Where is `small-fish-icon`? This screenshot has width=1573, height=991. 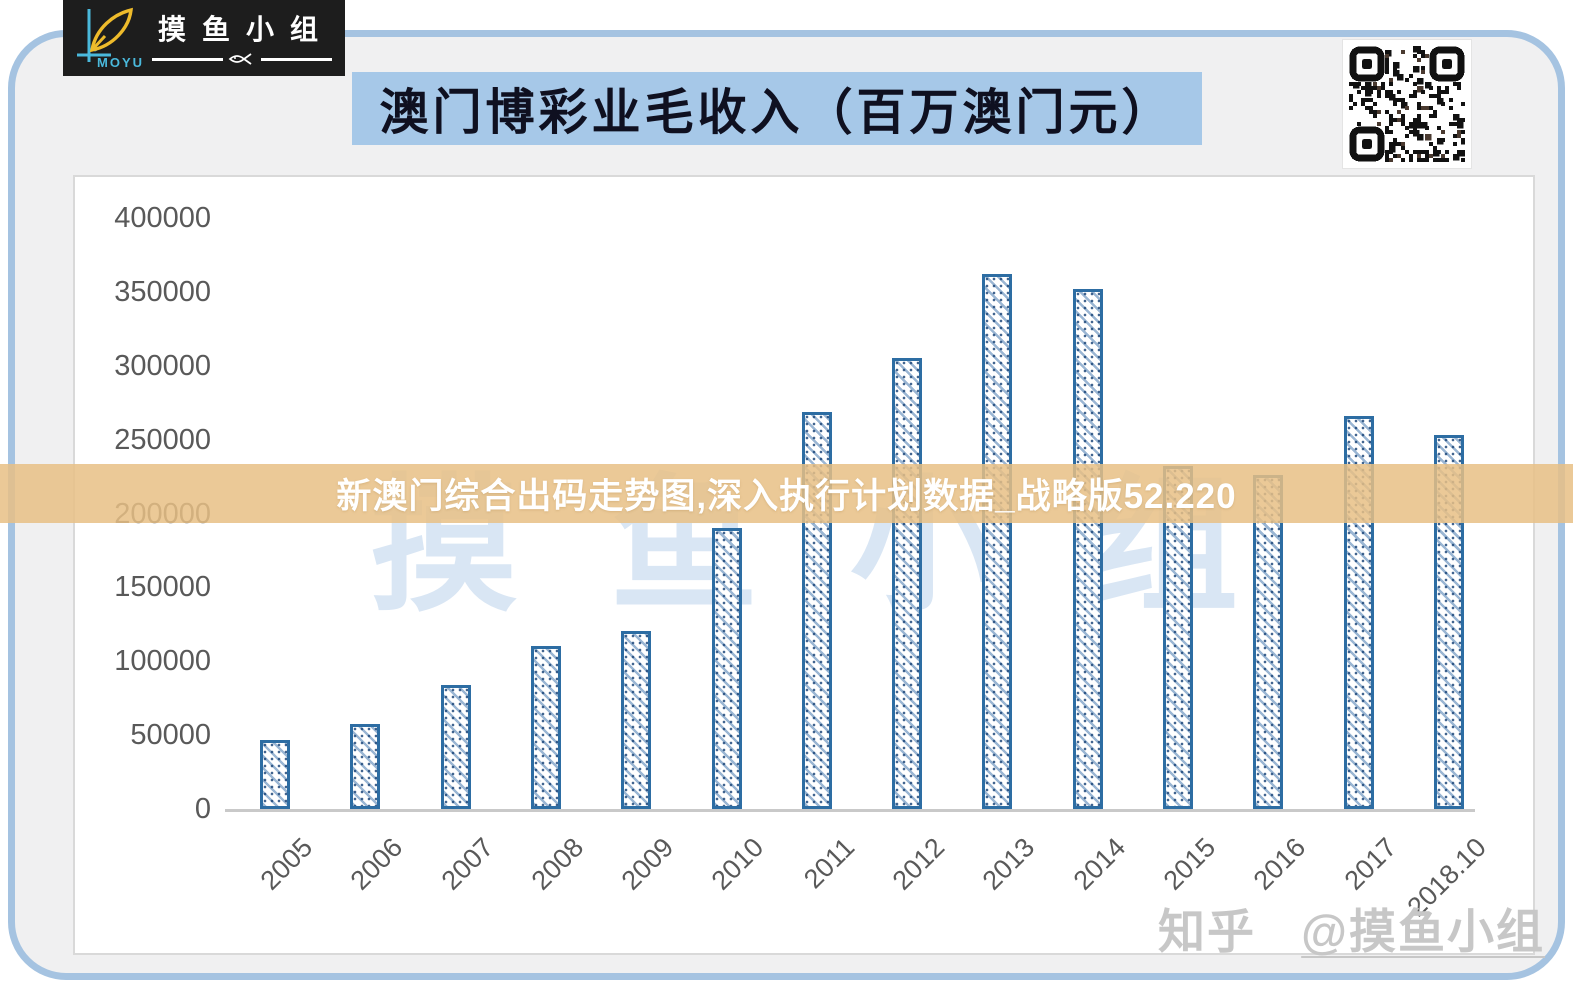
small-fish-icon is located at coordinates (242, 59).